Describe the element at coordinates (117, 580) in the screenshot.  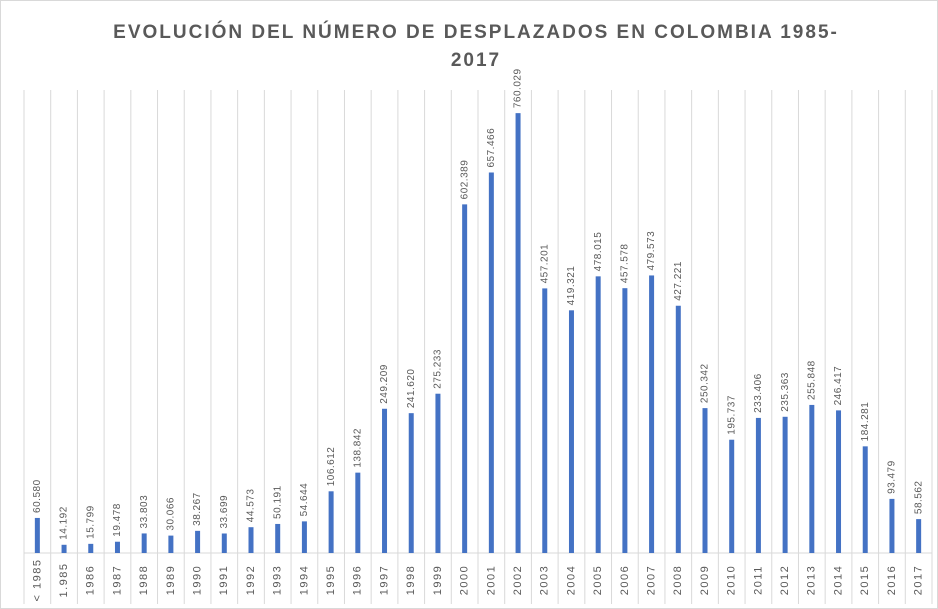
I see `x-tick-label: 1987` at that location.